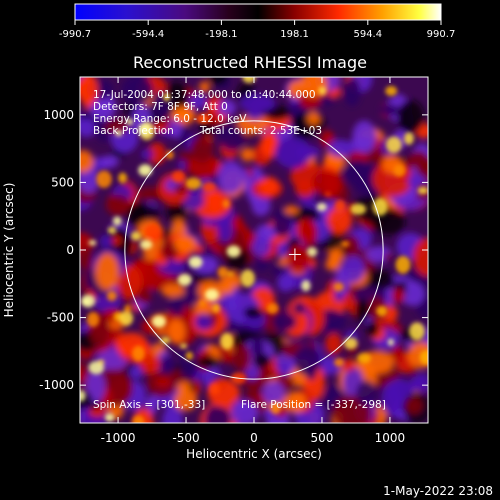  Describe the element at coordinates (70, 250) in the screenshot. I see `y-tick-label: 0` at that location.